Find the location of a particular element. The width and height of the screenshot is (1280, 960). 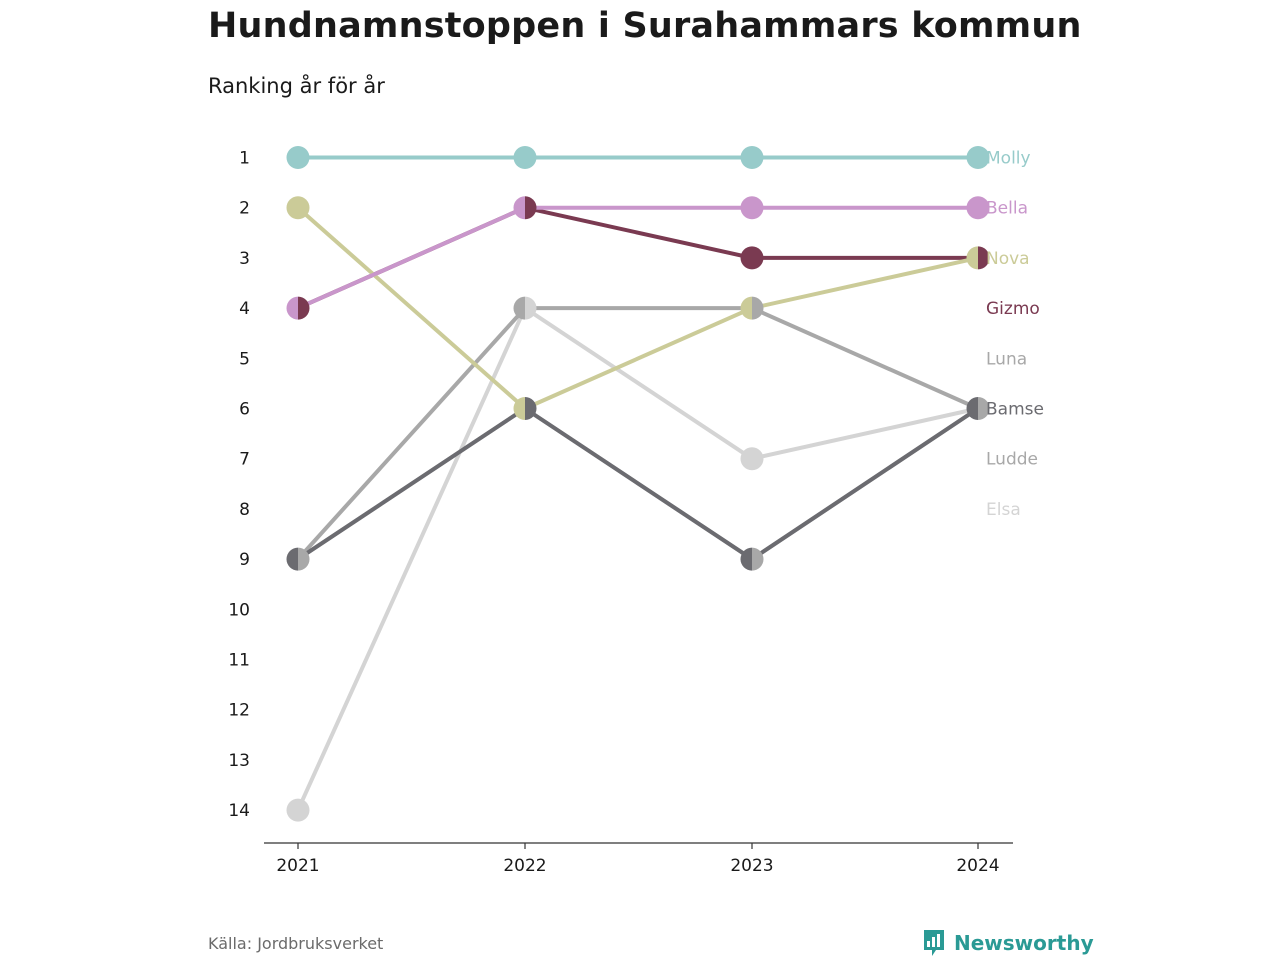

series-line-ludde is located at coordinates (638, 434).